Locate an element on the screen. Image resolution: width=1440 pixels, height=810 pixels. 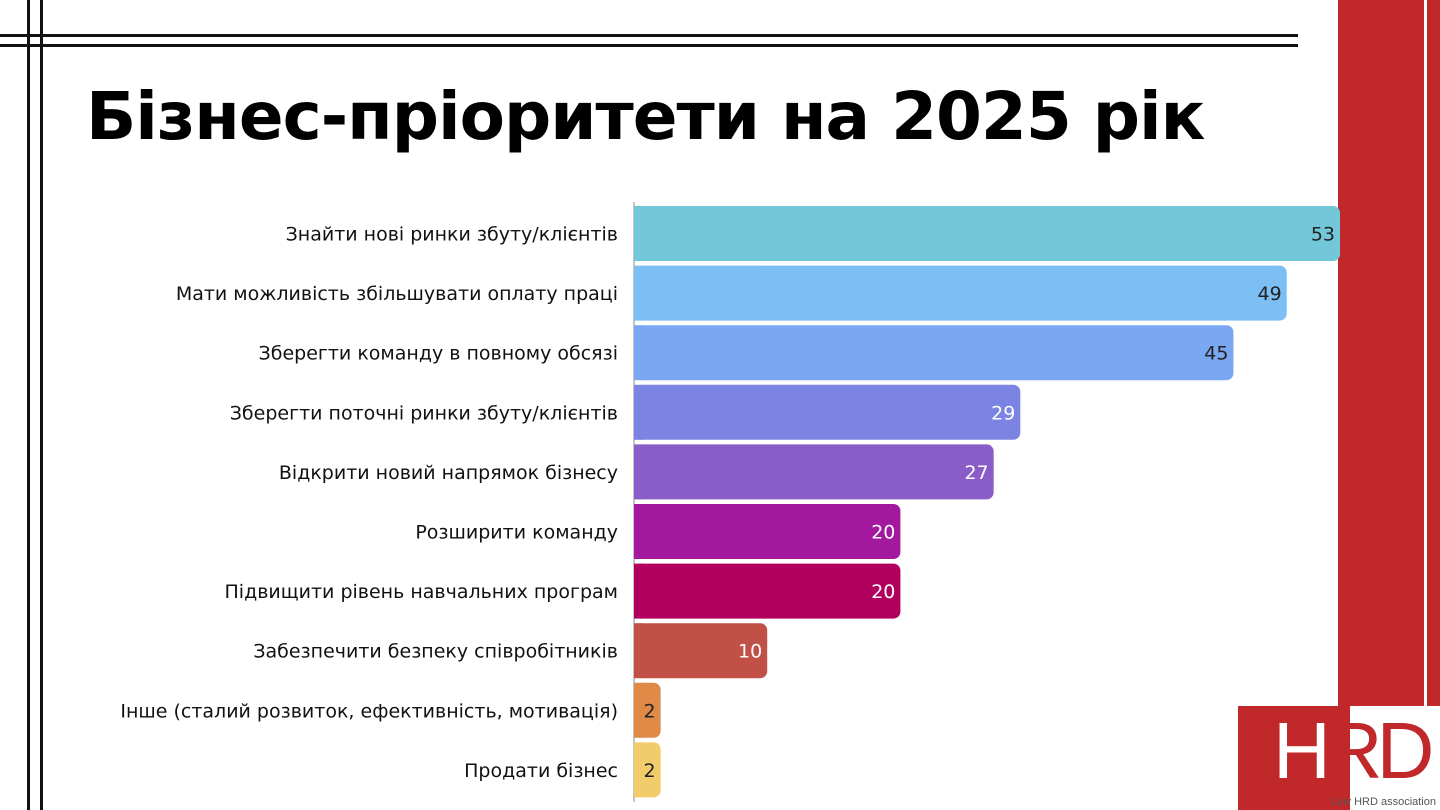
bar-group: Підвищити рівень навчальних програм 20 is located at coordinates (563, 591).